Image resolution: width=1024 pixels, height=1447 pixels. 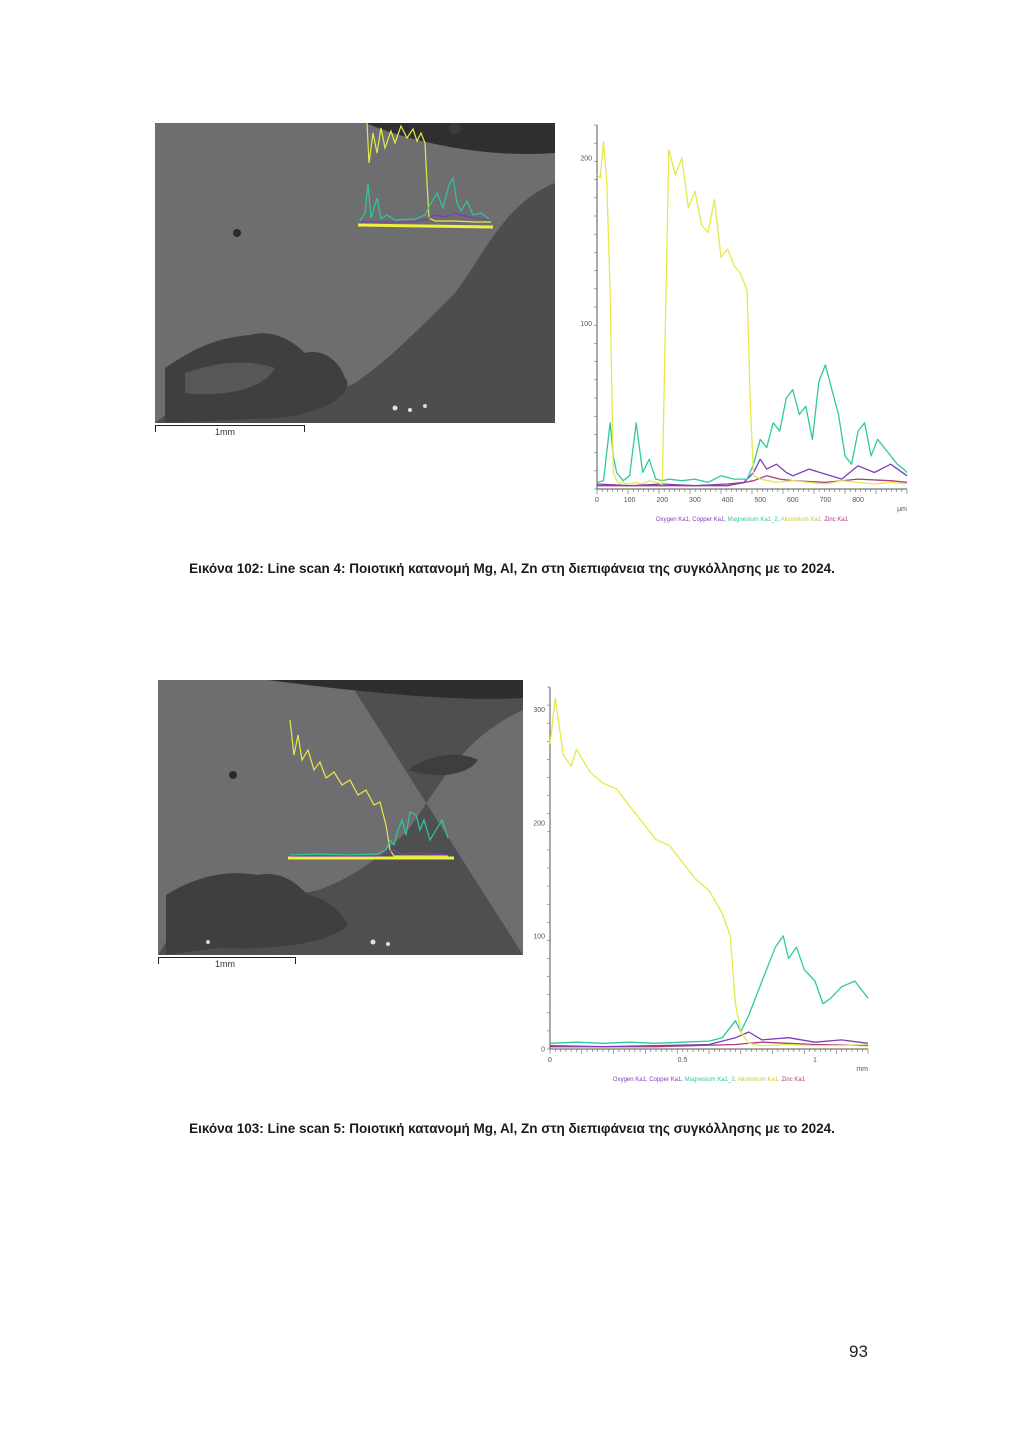 What do you see at coordinates (728, 500) in the screenshot?
I see `x-tick-label: 400` at bounding box center [728, 500].